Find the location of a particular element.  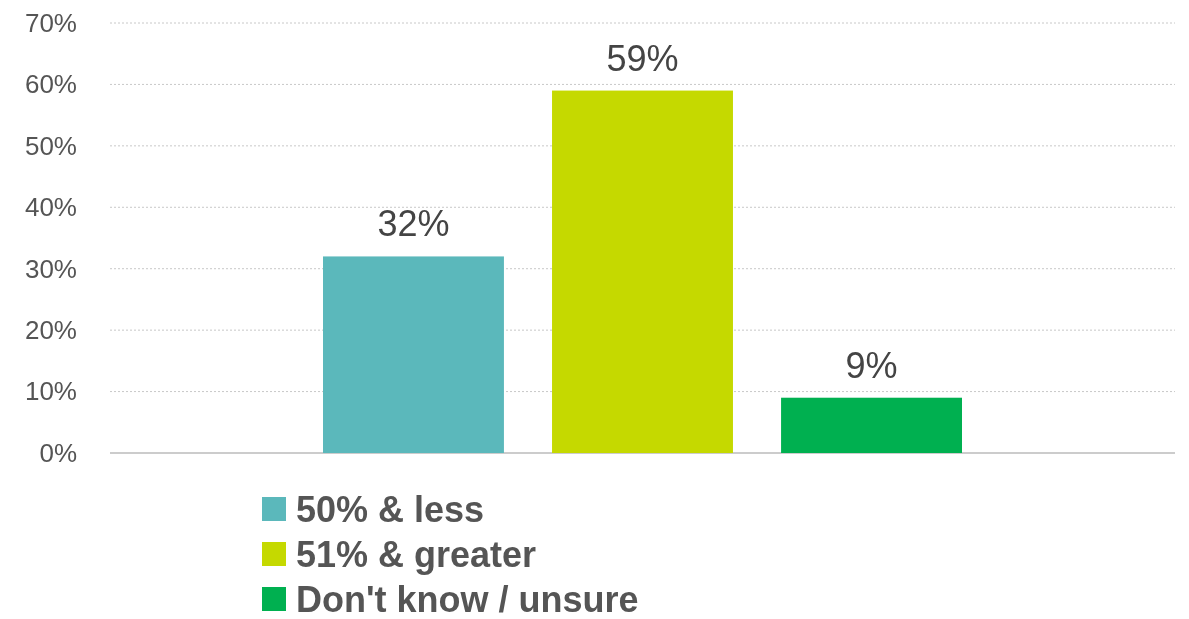

legend-label: 51% & greater is located at coordinates (416, 554).